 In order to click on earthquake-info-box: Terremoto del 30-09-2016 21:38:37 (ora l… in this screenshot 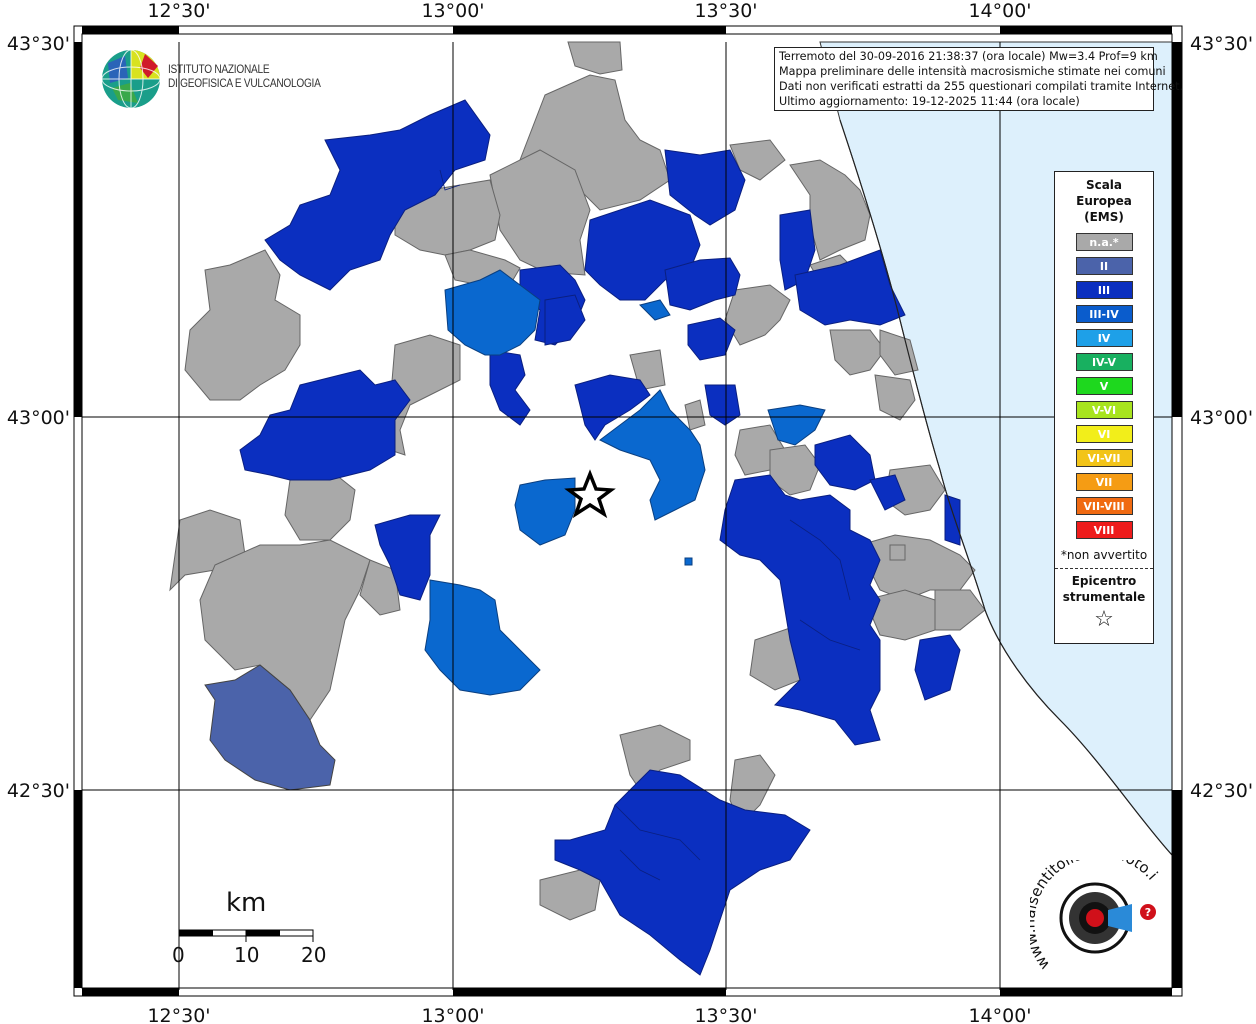, I will do `click(979, 79)`.